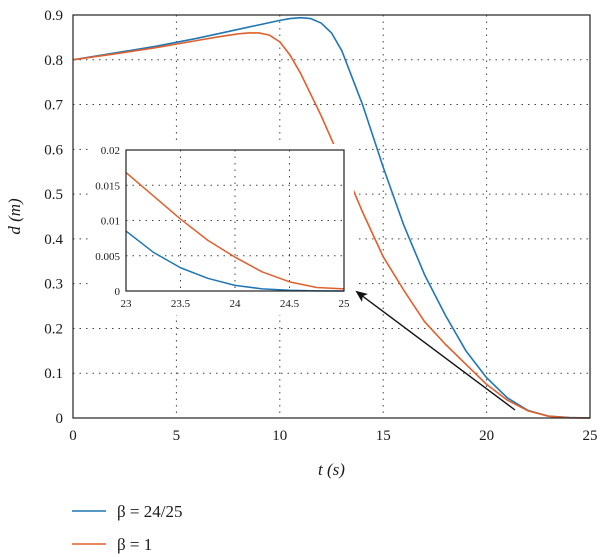  I want to click on y-axis-label: d (m), so click(14, 216).